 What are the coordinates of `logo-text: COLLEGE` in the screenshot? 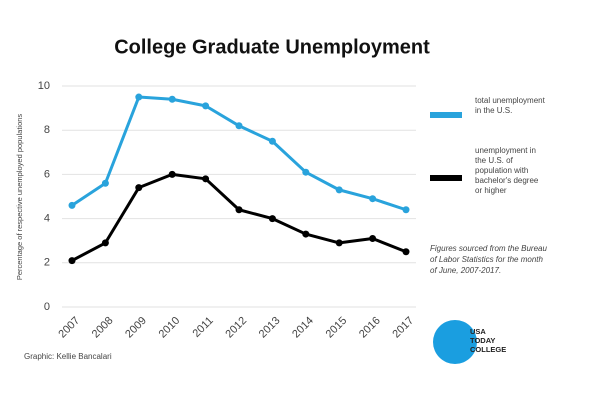 It's located at (488, 349).